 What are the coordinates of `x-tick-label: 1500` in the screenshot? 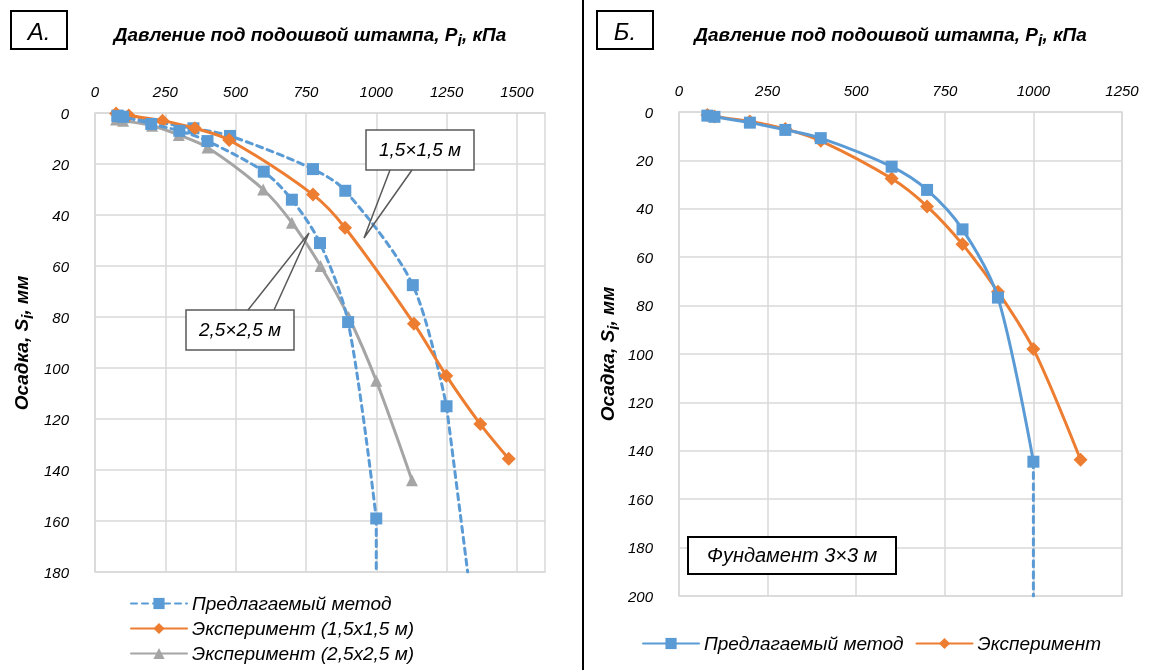 It's located at (517, 91).